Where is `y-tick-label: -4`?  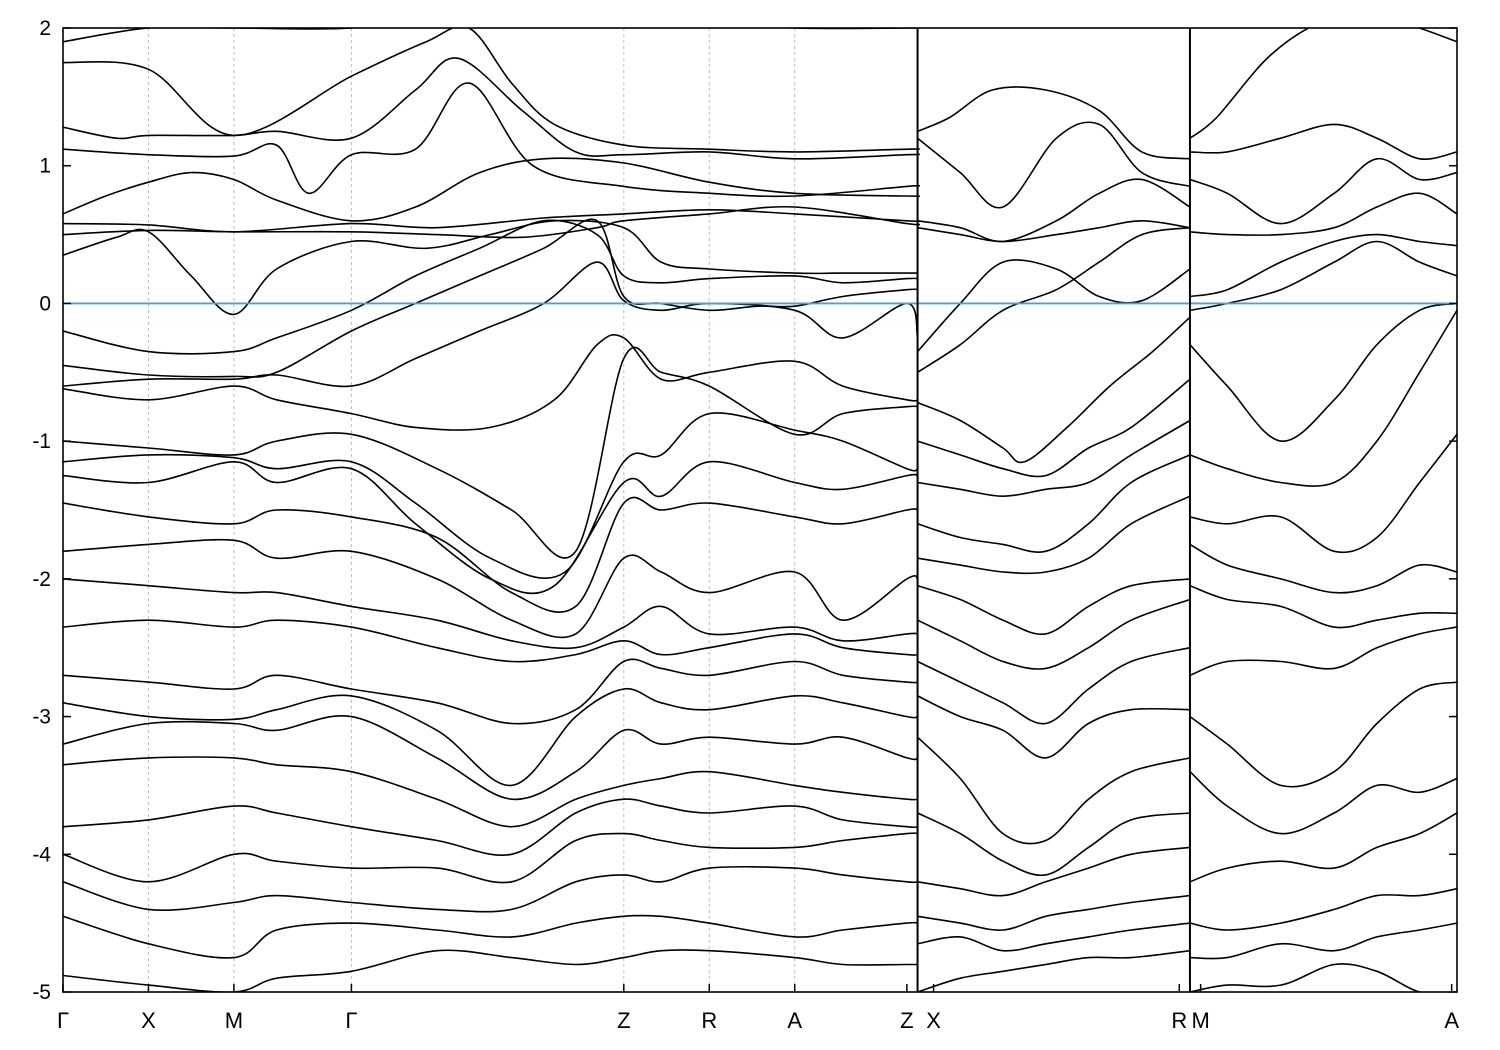 y-tick-label: -4 is located at coordinates (41, 854).